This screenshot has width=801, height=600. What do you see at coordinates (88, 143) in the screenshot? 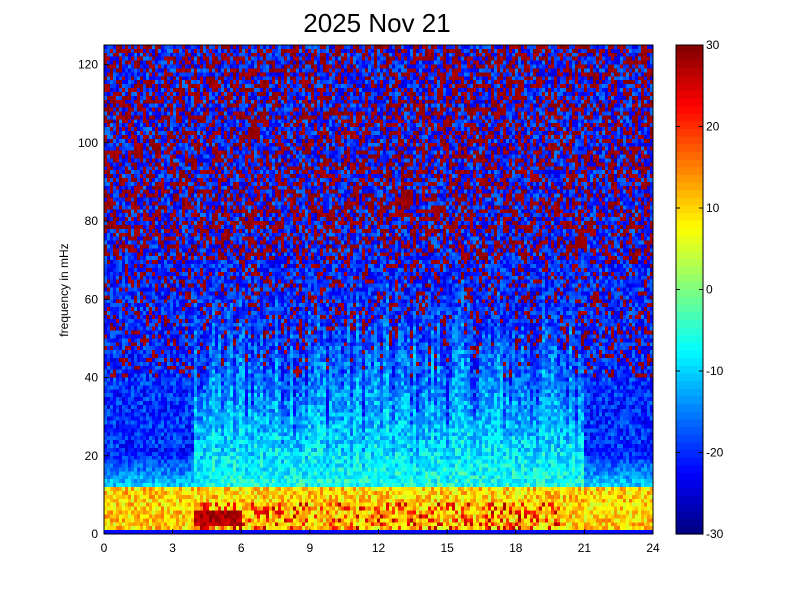
I see `y-tick-label: 100` at bounding box center [88, 143].